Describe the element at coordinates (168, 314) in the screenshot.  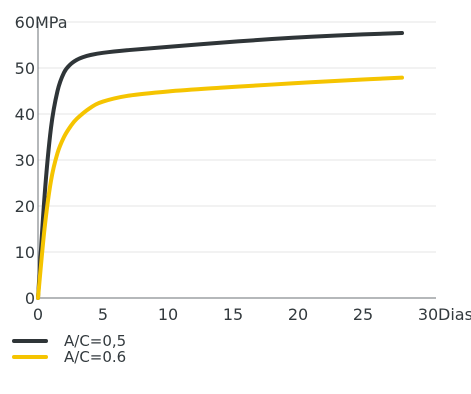
I see `x-tick-label: 10` at that location.